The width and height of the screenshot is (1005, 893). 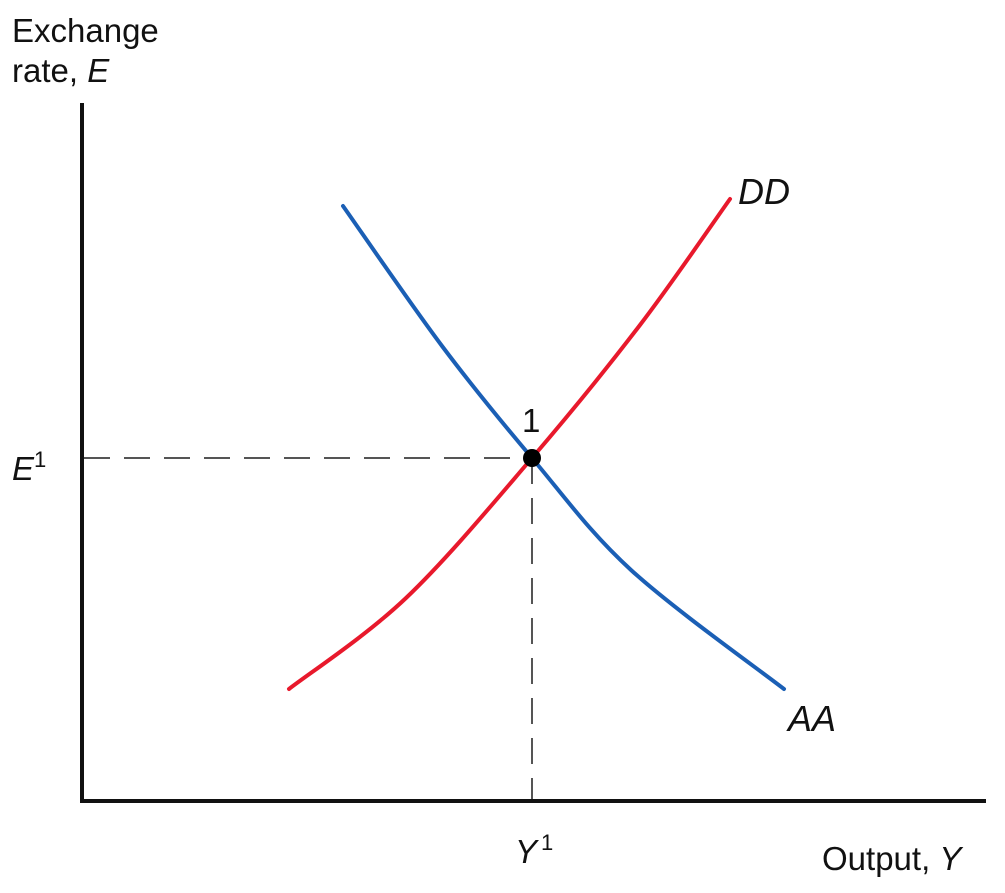 I want to click on x-axis-label: Output, Y, so click(x=892, y=858).